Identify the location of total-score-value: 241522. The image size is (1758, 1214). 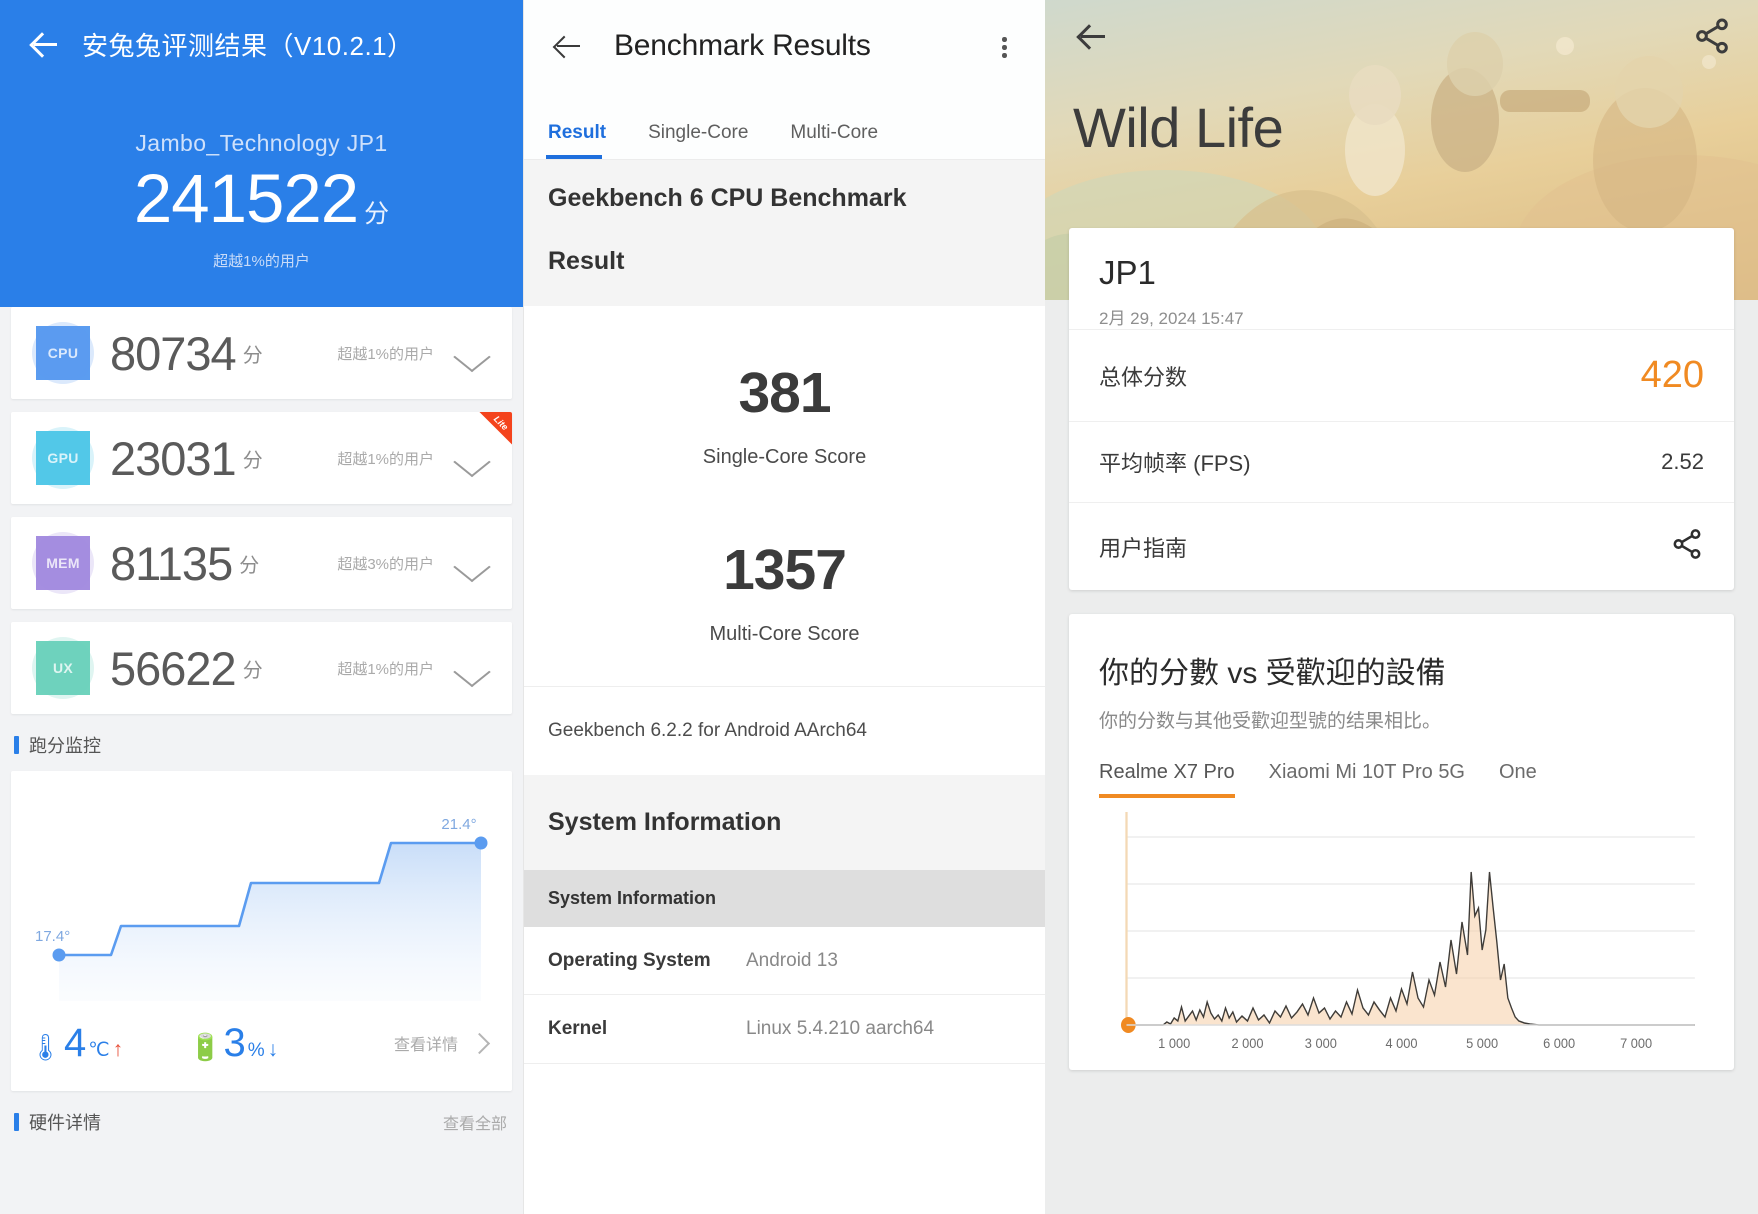
(246, 198).